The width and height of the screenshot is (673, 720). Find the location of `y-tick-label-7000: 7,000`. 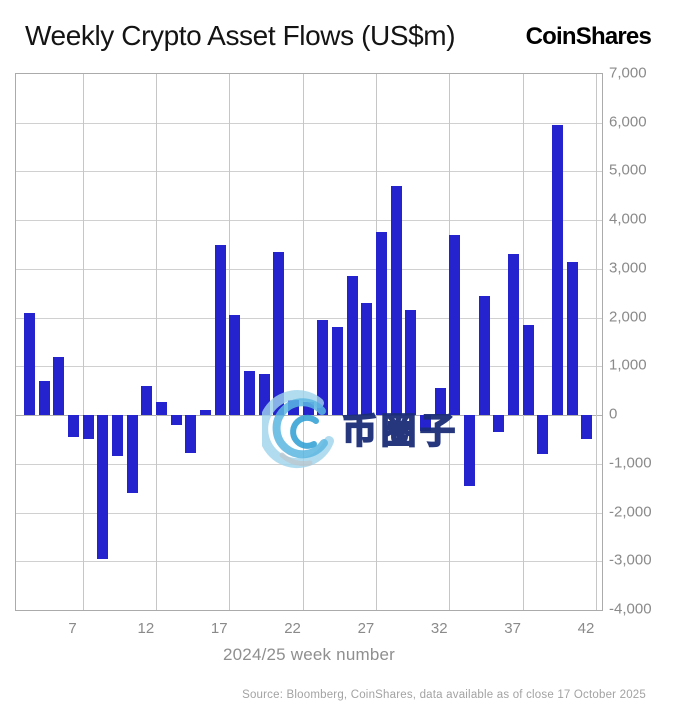

y-tick-label-7000: 7,000 is located at coordinates (628, 73).